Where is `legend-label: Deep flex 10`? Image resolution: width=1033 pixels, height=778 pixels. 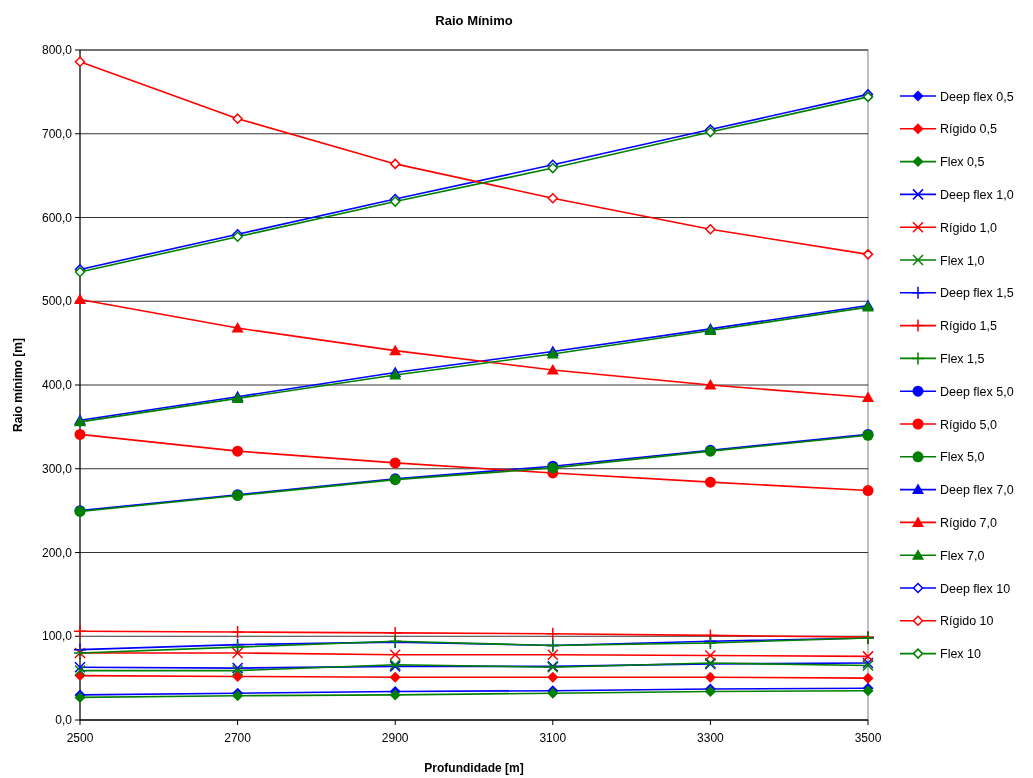 legend-label: Deep flex 10 is located at coordinates (975, 588).